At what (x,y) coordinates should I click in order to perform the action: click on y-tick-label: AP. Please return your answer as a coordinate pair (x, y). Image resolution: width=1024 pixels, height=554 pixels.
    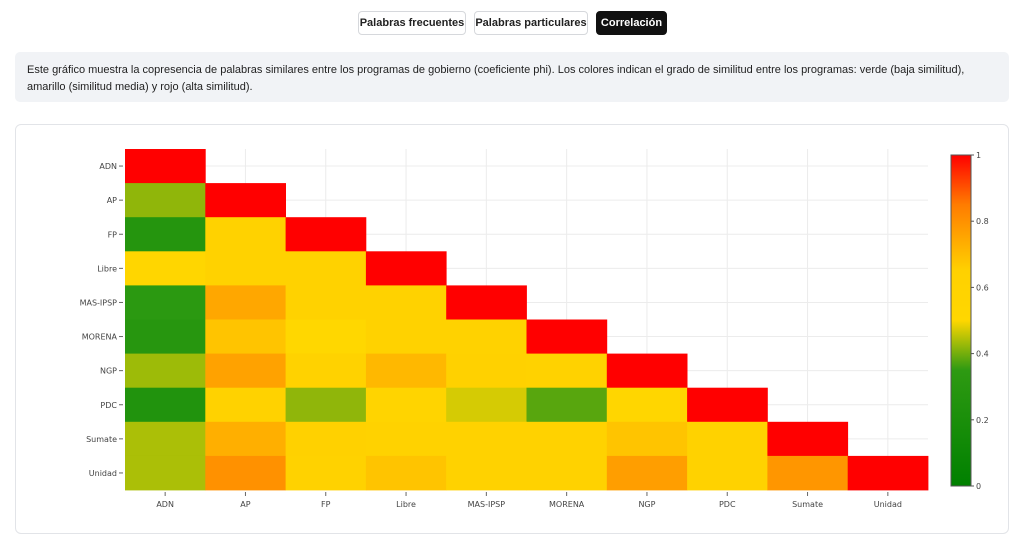
    Looking at the image, I should click on (112, 200).